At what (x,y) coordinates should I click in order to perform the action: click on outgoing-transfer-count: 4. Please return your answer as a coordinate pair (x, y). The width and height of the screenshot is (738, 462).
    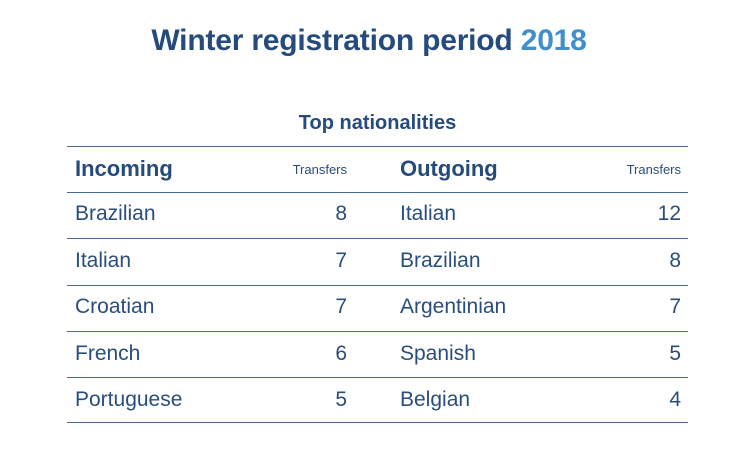
    Looking at the image, I should click on (675, 399).